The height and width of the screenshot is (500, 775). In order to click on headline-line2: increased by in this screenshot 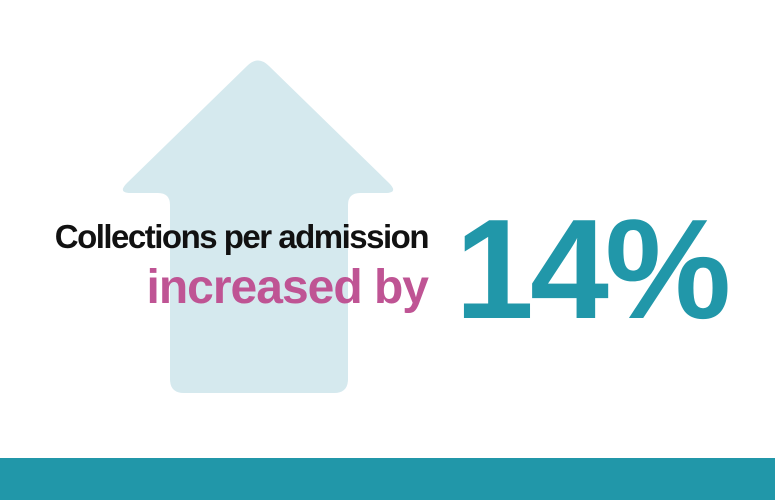, I will do `click(287, 287)`.